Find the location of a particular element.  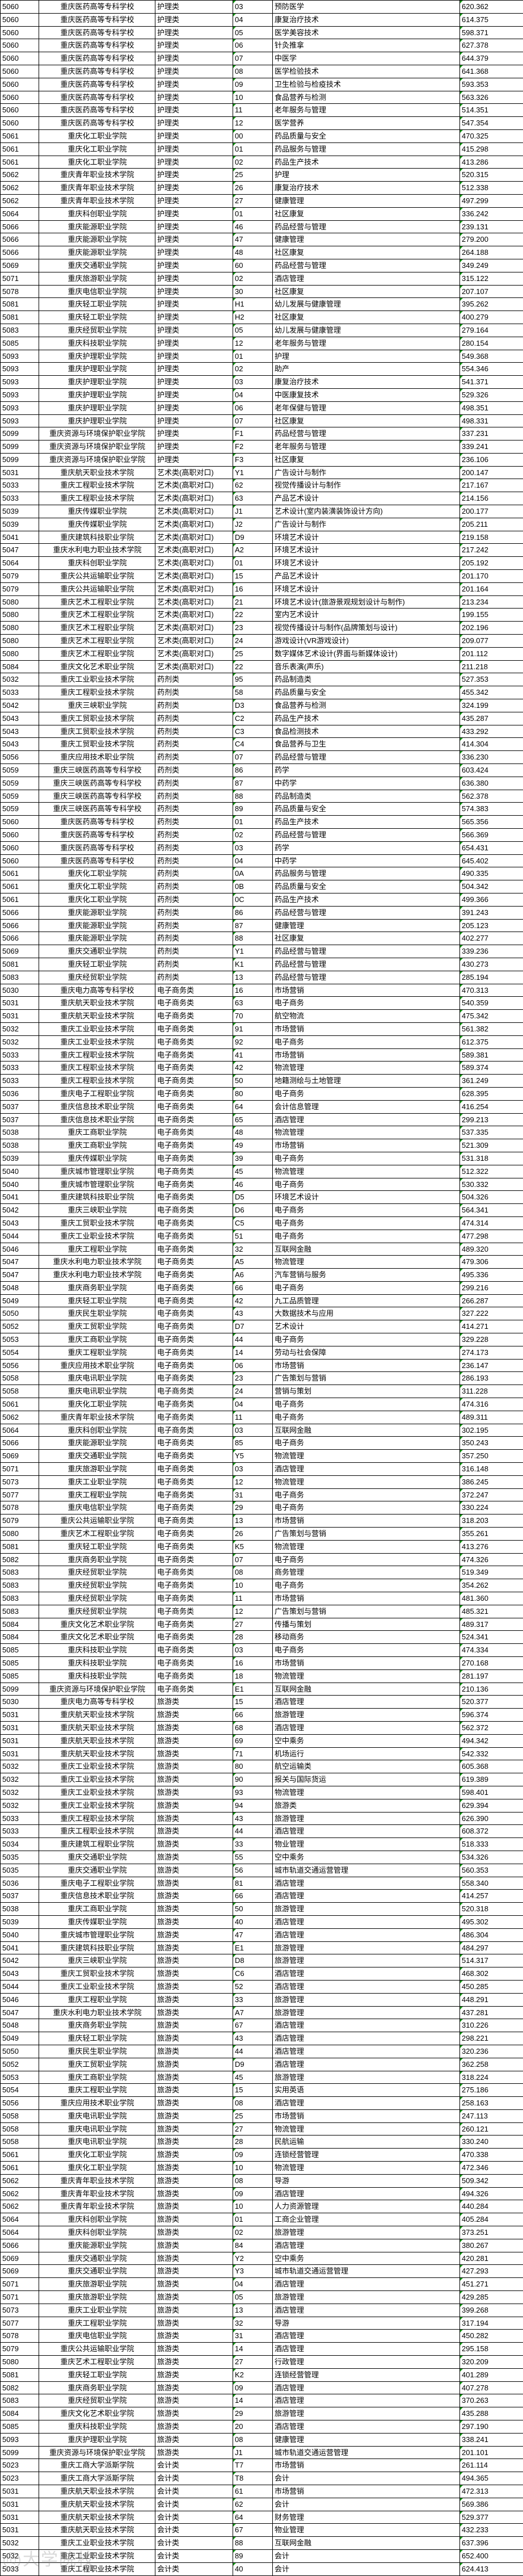

cell-major-code: 15 is located at coordinates (253, 576).